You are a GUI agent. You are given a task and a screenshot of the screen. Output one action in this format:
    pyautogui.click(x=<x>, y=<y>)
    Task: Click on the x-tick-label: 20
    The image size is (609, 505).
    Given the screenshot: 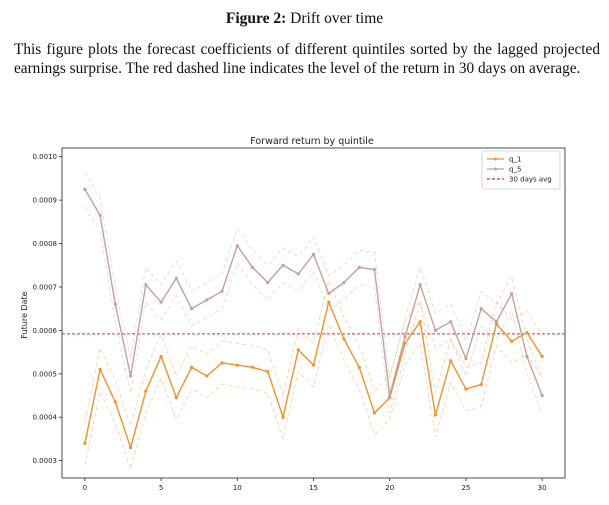 What is the action you would take?
    pyautogui.click(x=389, y=488)
    